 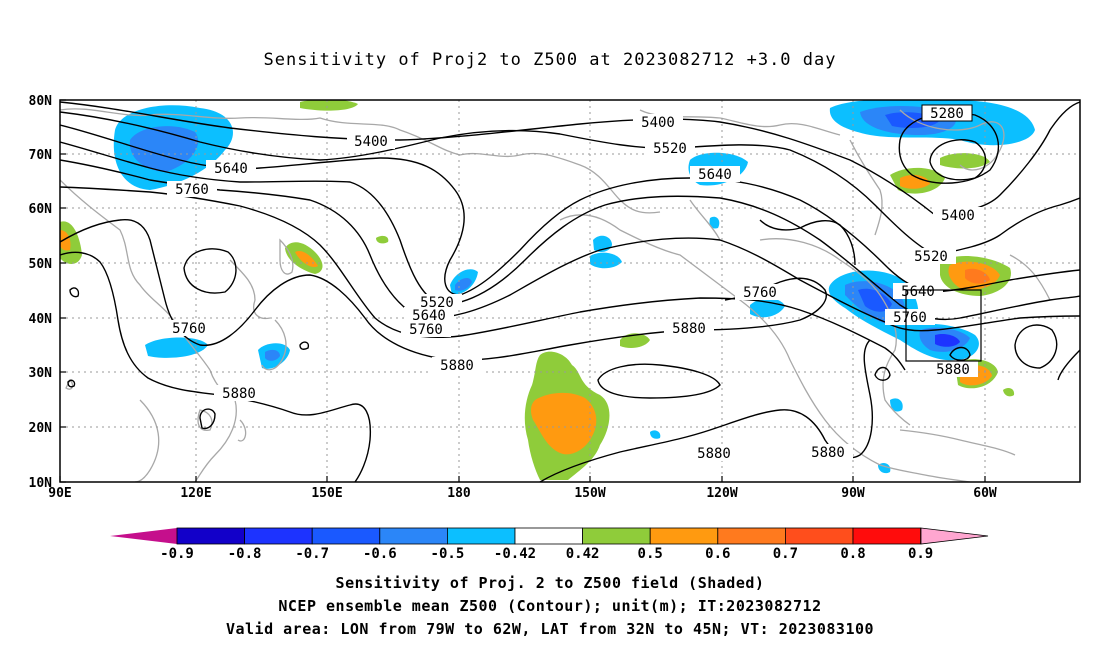 What do you see at coordinates (721, 493) in the screenshot?
I see `lon-label: 120W` at bounding box center [721, 493].